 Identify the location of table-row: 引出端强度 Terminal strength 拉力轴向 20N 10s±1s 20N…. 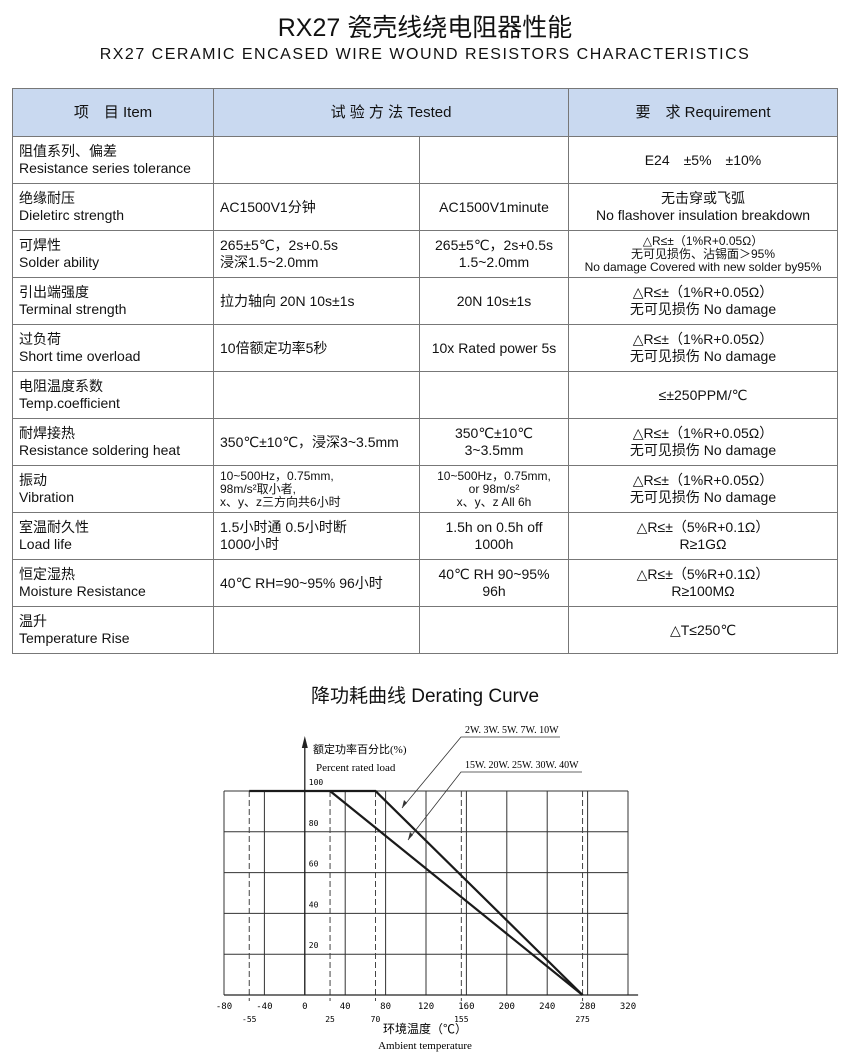
(425, 301).